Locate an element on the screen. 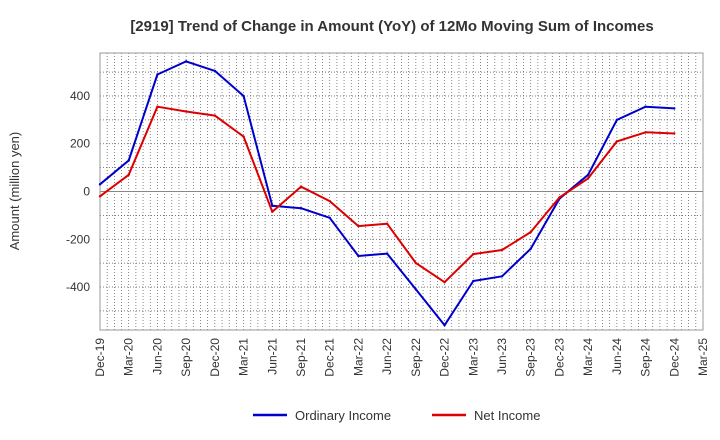 The image size is (720, 440). x-tick-label: Sep-23 is located at coordinates (531, 357).